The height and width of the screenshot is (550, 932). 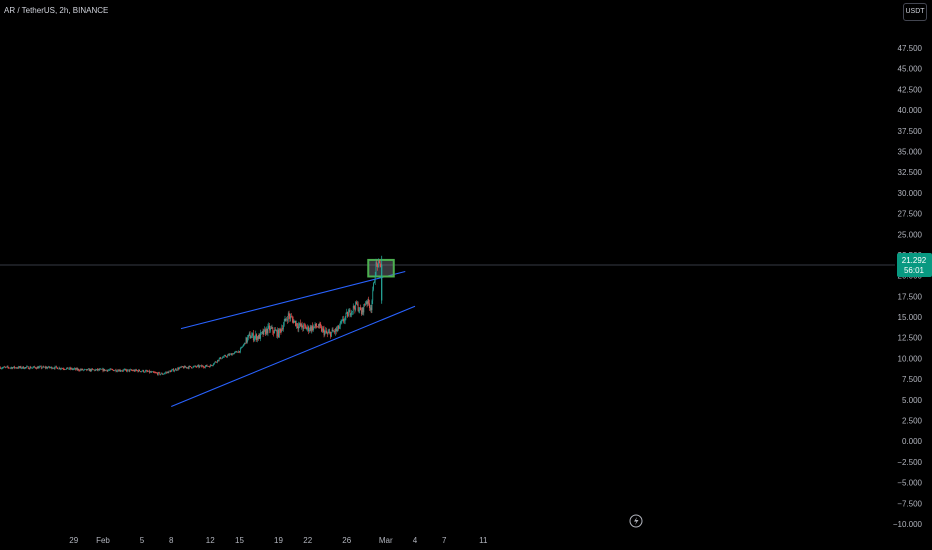 I want to click on y-tick-label: 15.000, so click(x=910, y=317).